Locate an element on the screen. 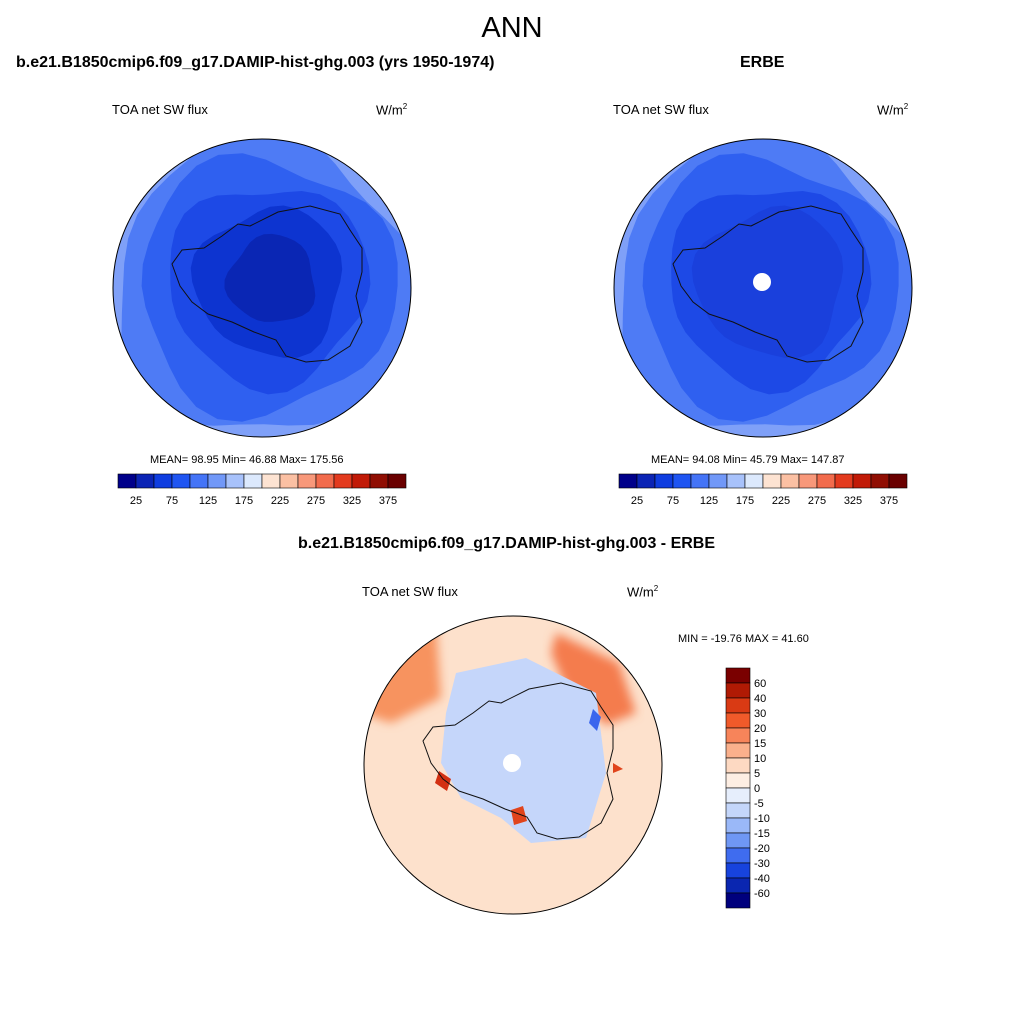  panel-diff-variable: TOA net SW flux is located at coordinates (410, 591).